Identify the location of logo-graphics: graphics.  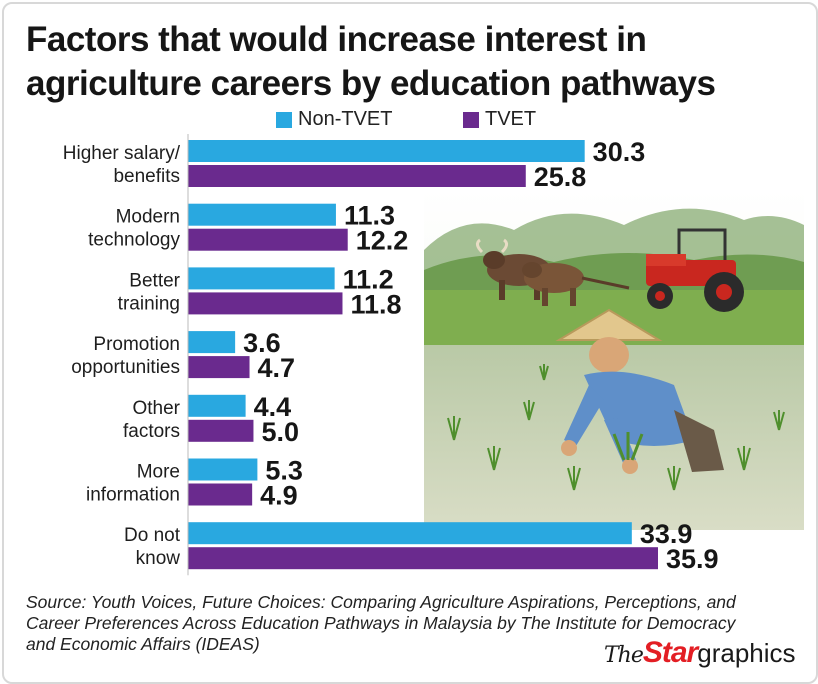
(746, 653).